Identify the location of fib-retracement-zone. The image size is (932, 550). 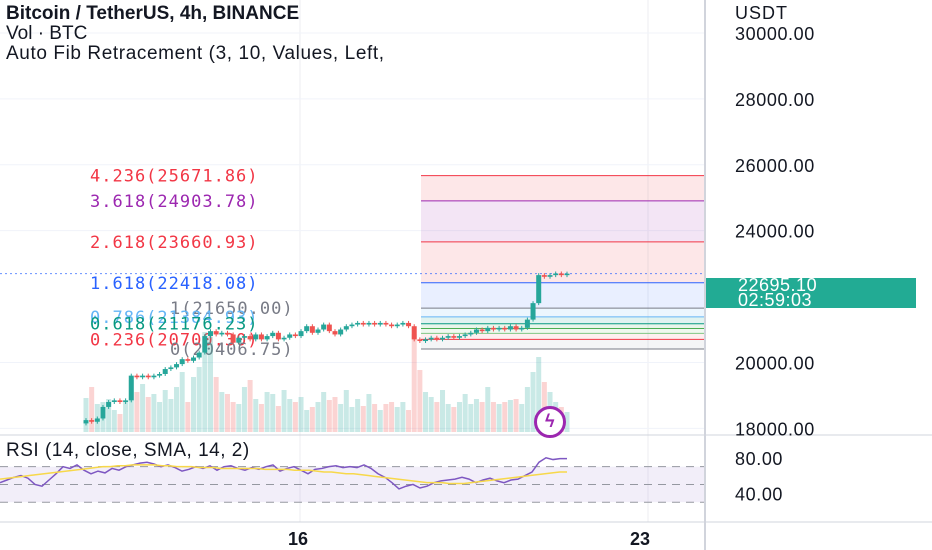
(563, 262).